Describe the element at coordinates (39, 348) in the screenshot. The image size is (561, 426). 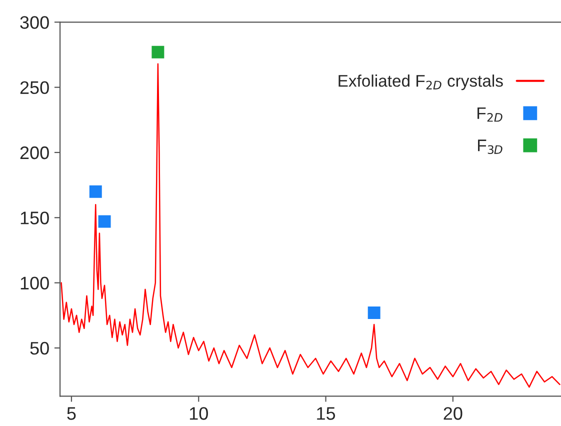
I see `y-tick-label: 50` at that location.